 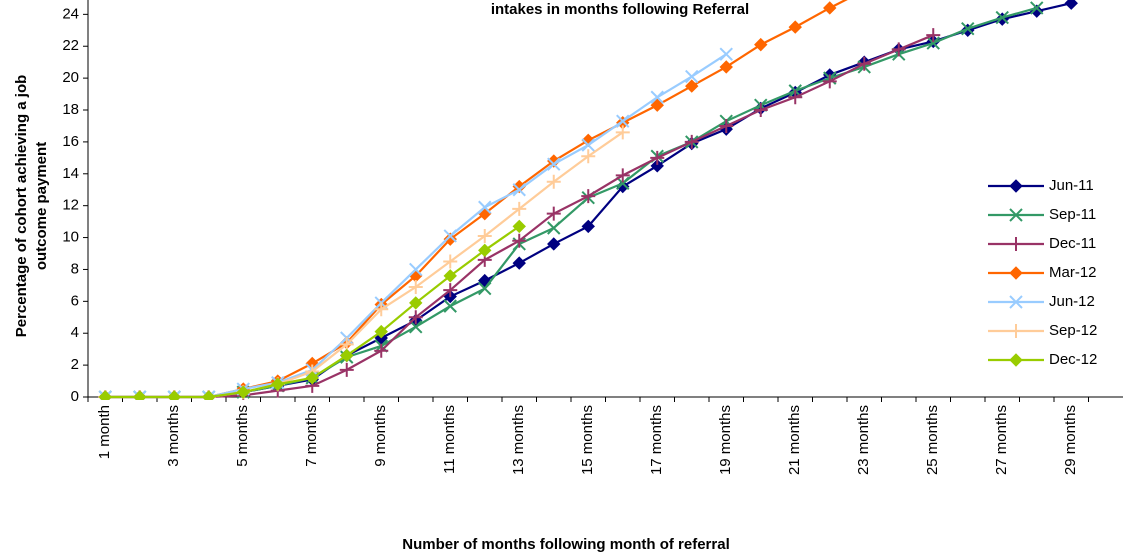 What do you see at coordinates (70, 205) in the screenshot?
I see `y-tick-label: 12` at bounding box center [70, 205].